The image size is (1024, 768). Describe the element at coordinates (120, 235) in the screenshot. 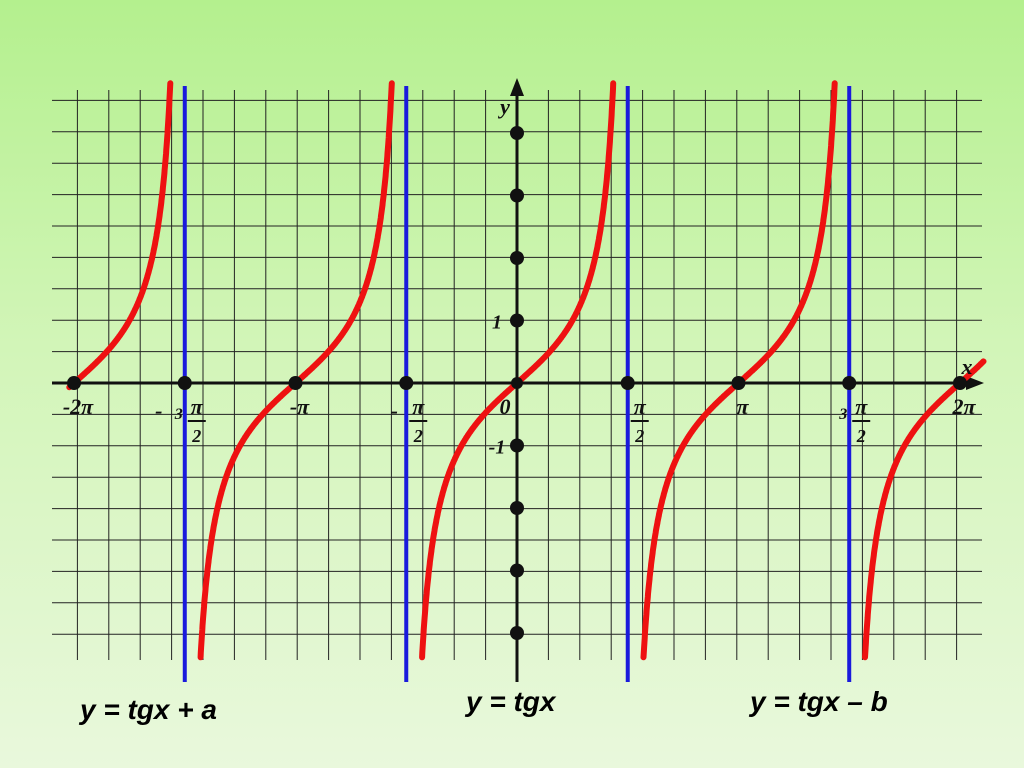

I see `tangent-branch` at that location.